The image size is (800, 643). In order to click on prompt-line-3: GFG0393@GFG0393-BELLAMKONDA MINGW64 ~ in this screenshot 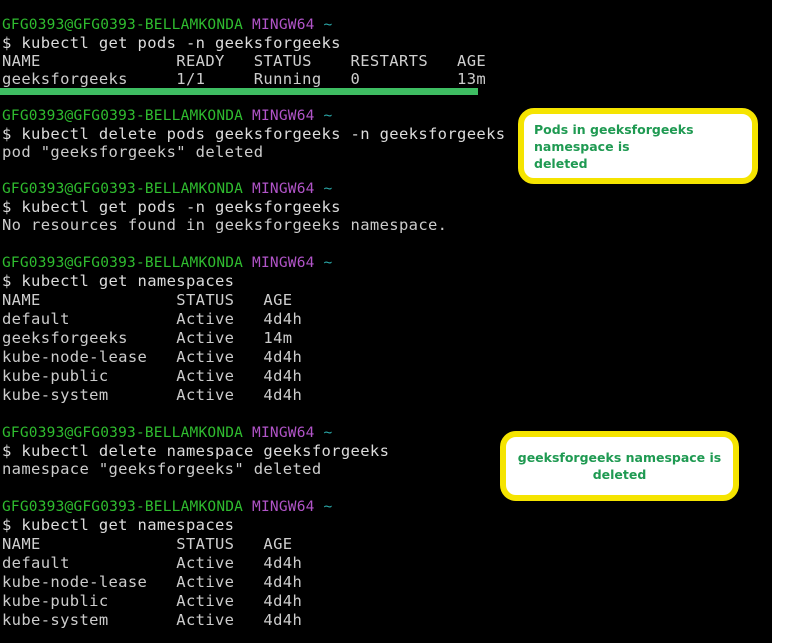, I will do `click(167, 189)`.